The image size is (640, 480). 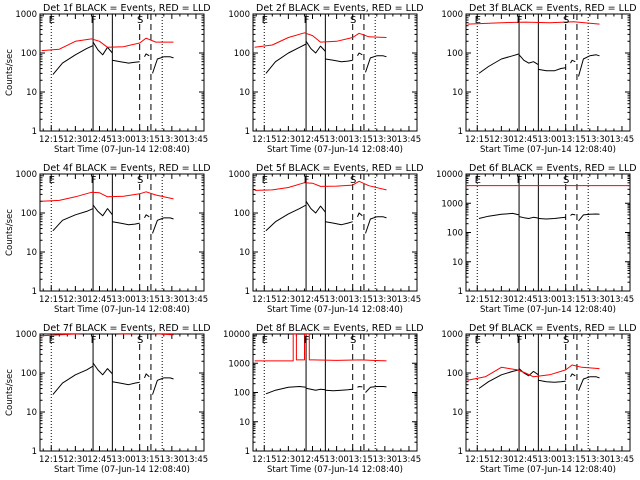 I want to click on panel-title: Det 7f BLACK = Events, RED = LLD, so click(x=127, y=328).